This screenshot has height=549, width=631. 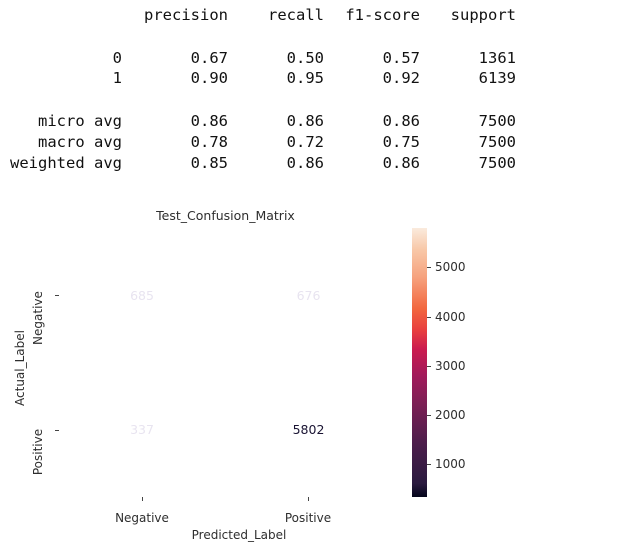 I want to click on y-tick-label: Negative, so click(x=38, y=318).